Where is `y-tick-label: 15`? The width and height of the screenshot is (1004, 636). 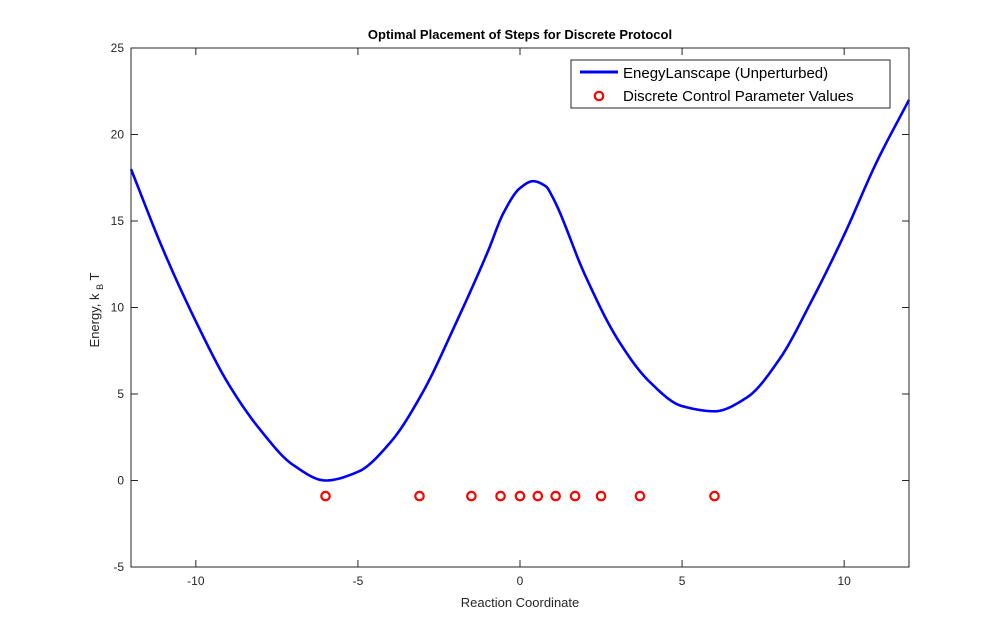
y-tick-label: 15 is located at coordinates (118, 221).